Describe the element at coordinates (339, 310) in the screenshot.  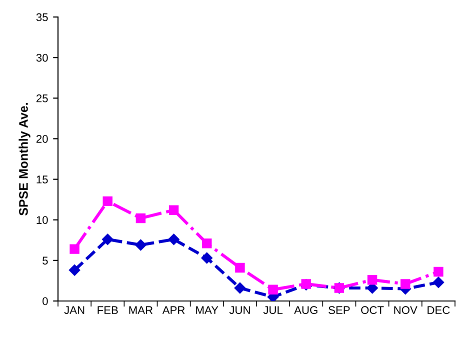
I see `x-tick-label: SEP` at that location.